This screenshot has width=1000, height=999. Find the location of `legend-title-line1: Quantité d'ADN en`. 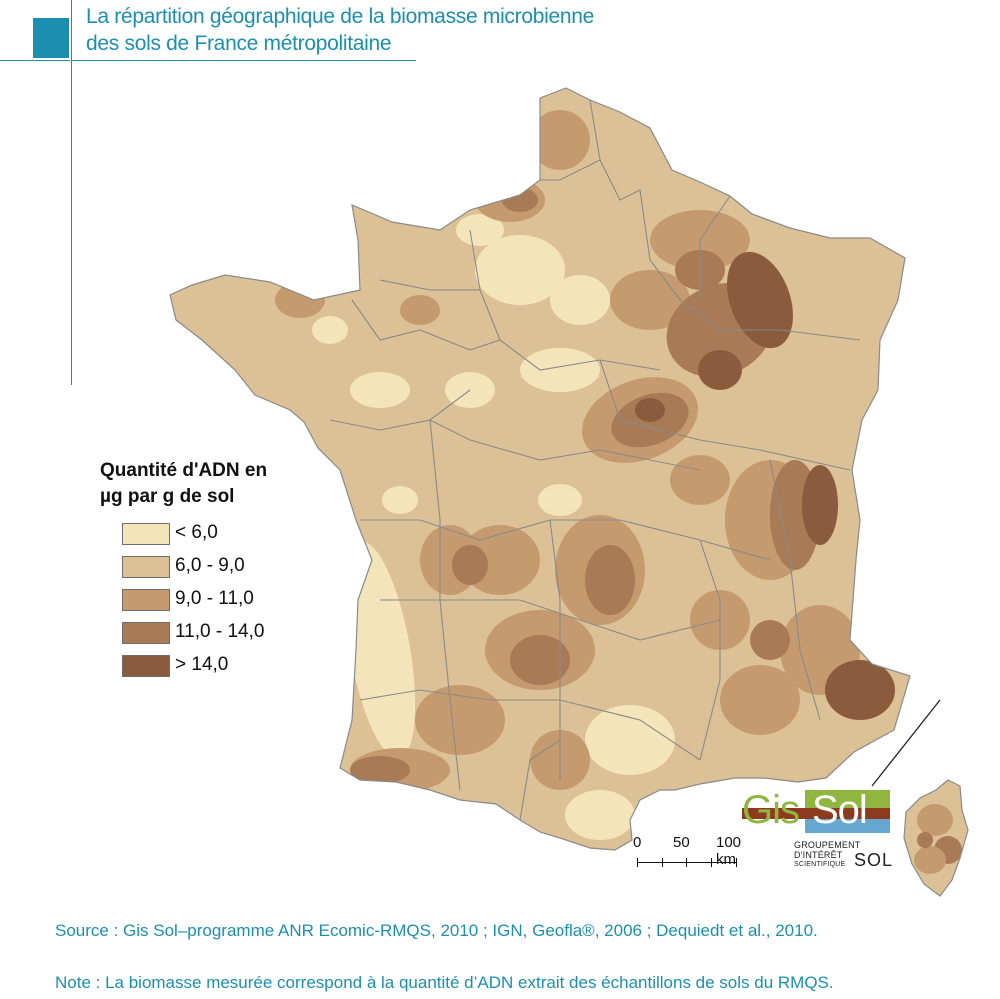

legend-title-line1: Quantité d'ADN en is located at coordinates (184, 470).